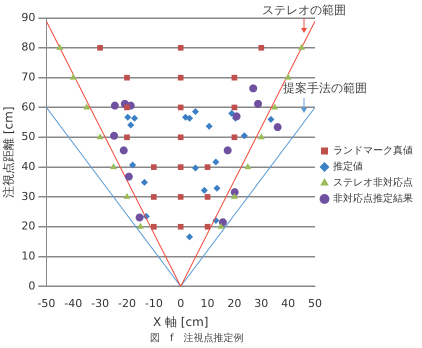 The height and width of the screenshot is (348, 422). I want to click on y-tick-label: 50, so click(28, 137).